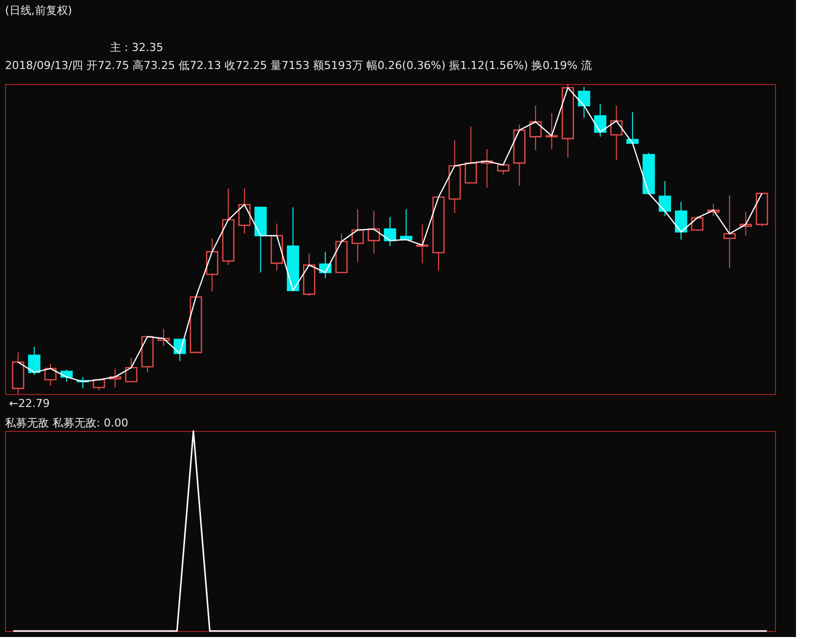 Image resolution: width=820 pixels, height=639 pixels. Describe the element at coordinates (38, 10) in the screenshot. I see `chart-title: (日线,前复权)` at that location.